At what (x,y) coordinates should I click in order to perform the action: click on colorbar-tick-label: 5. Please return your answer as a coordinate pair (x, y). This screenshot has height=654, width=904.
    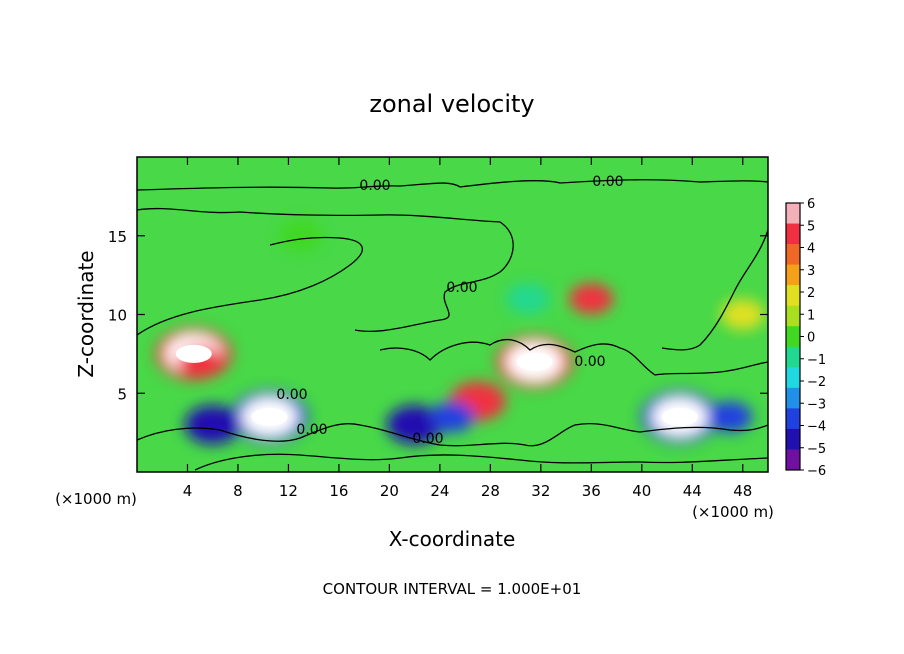
    Looking at the image, I should click on (811, 226).